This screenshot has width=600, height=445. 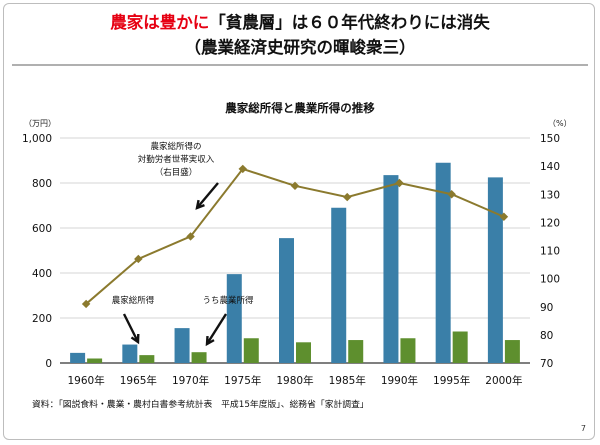 What do you see at coordinates (210, 341) in the screenshot?
I see `farm-income-arrow-head` at bounding box center [210, 341].